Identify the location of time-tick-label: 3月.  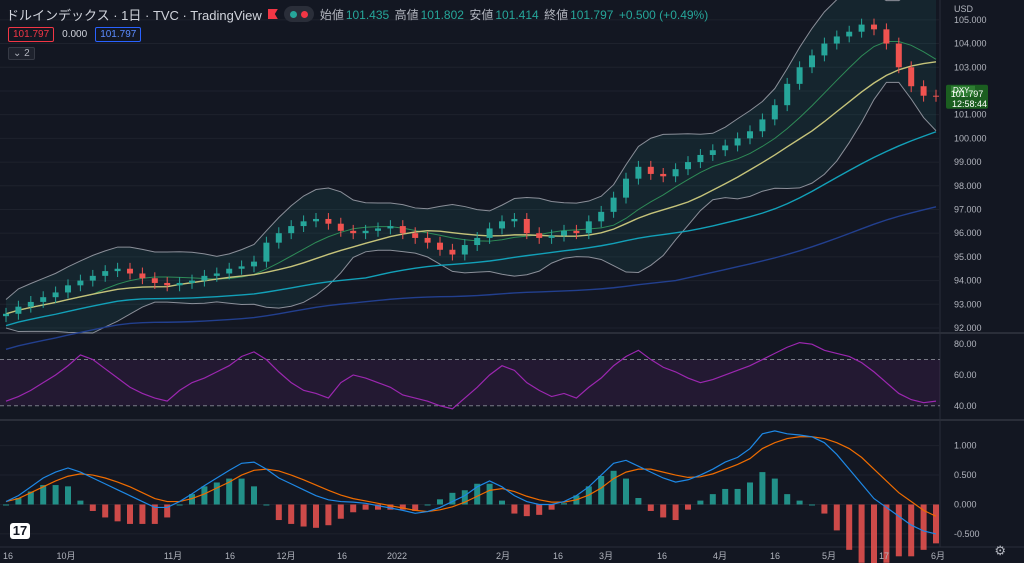
(606, 556).